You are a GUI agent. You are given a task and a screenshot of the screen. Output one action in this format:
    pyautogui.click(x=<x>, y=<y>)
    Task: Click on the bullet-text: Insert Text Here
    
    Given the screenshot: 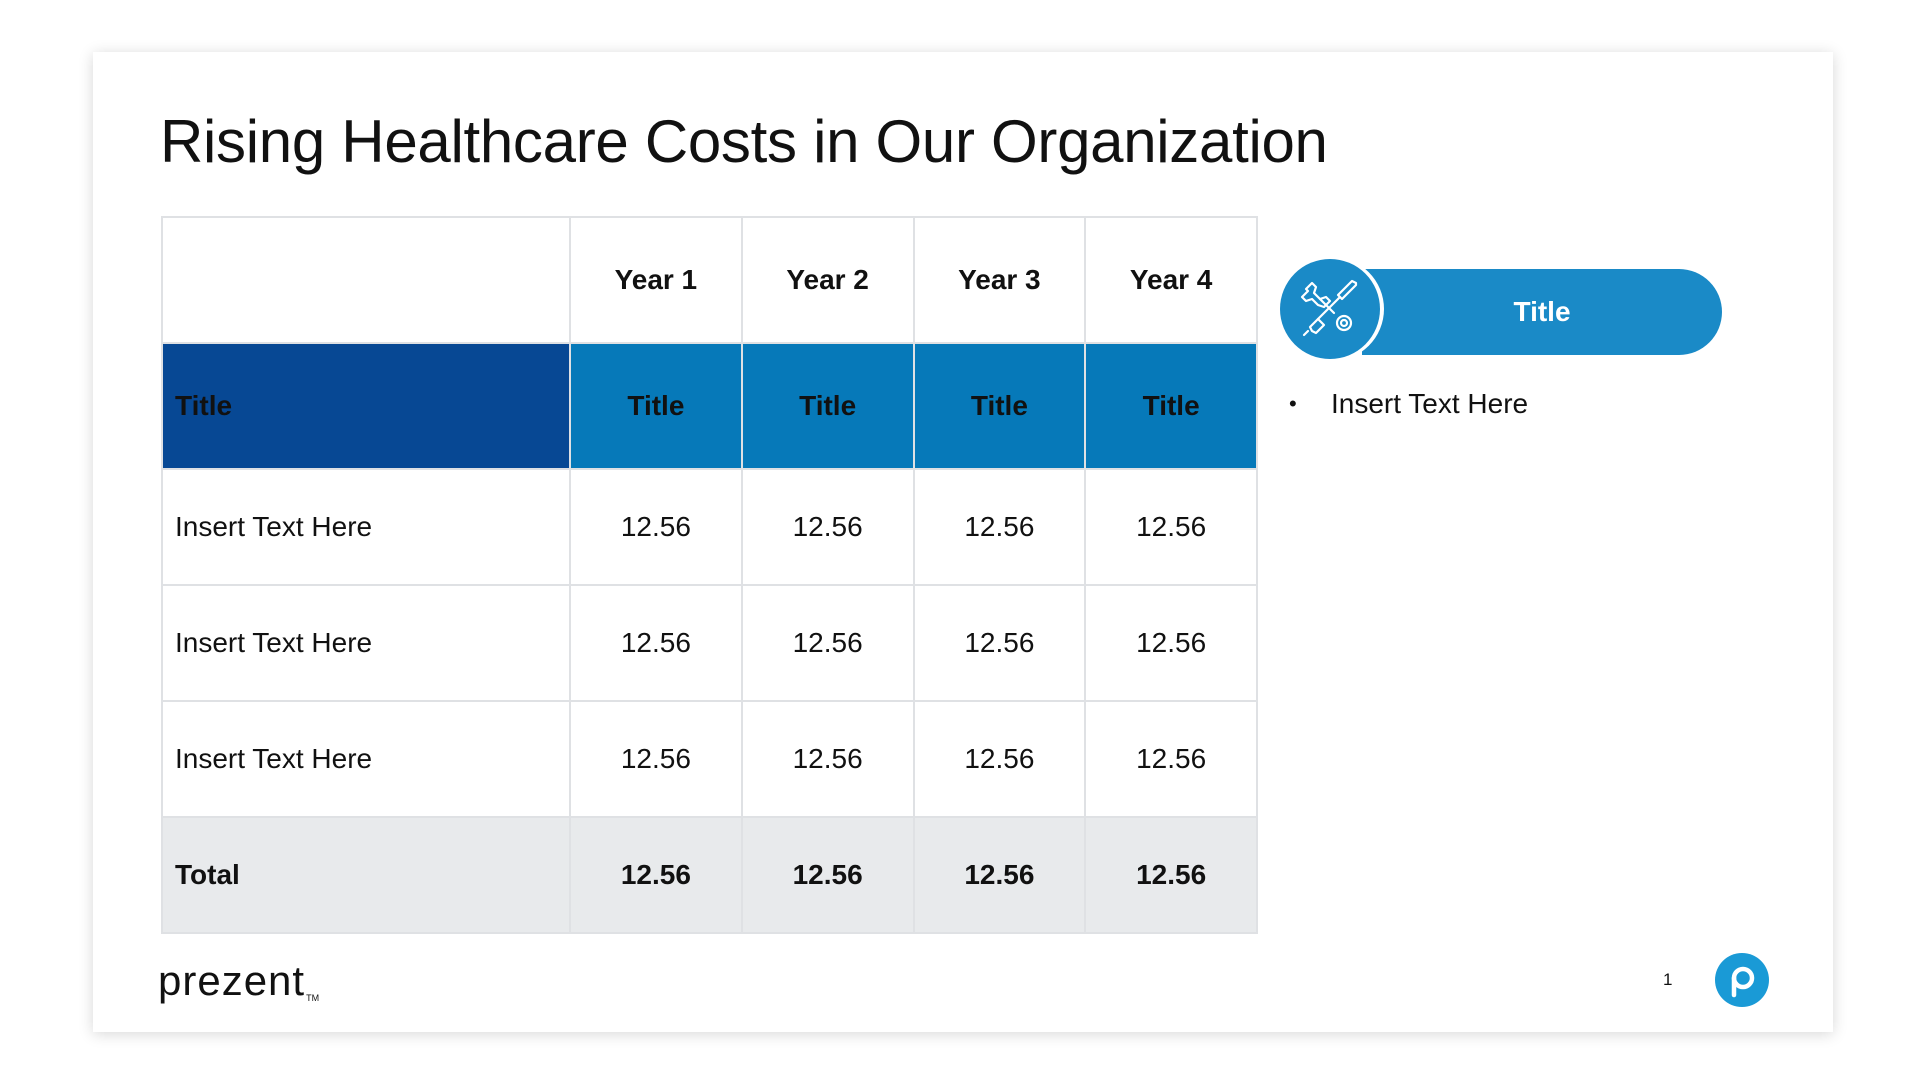 What is the action you would take?
    pyautogui.click(x=1430, y=403)
    